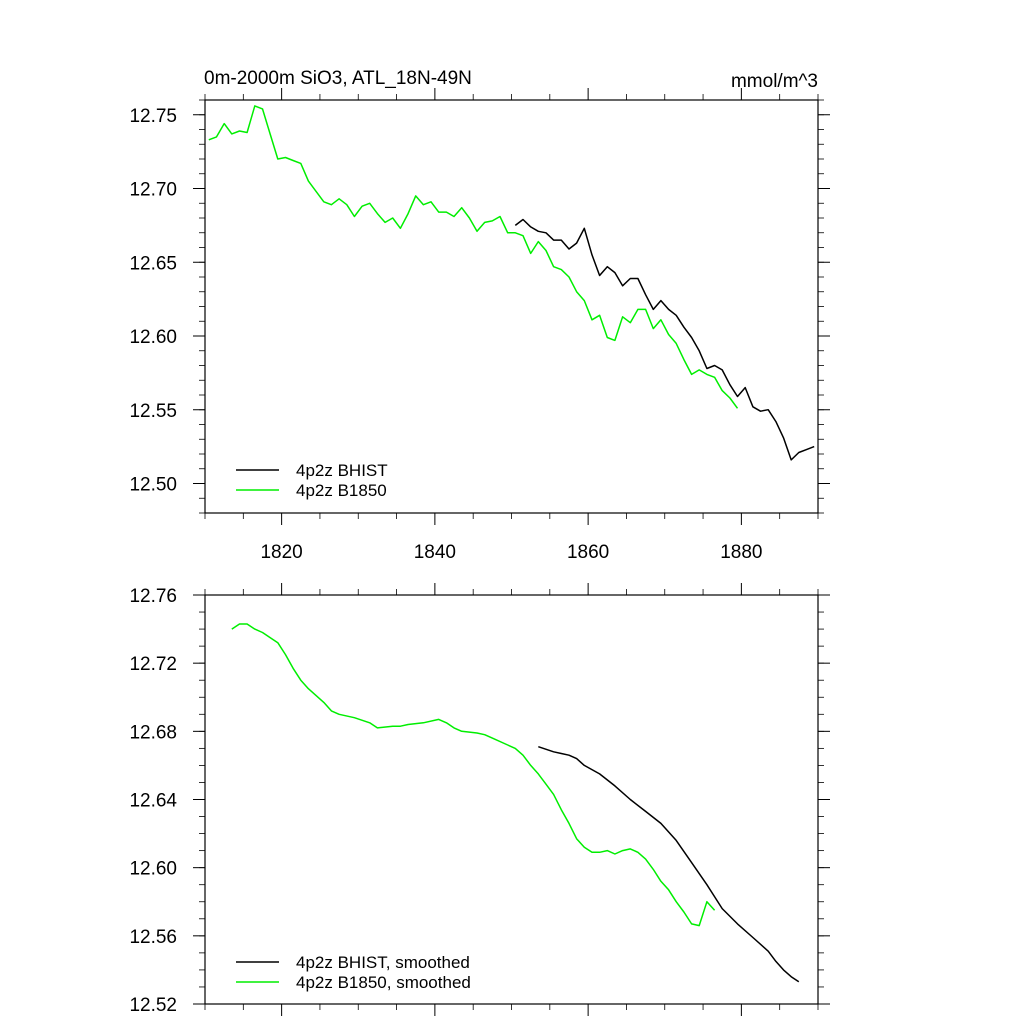  Describe the element at coordinates (153, 263) in the screenshot. I see `top-ytick-label: 12.65` at that location.